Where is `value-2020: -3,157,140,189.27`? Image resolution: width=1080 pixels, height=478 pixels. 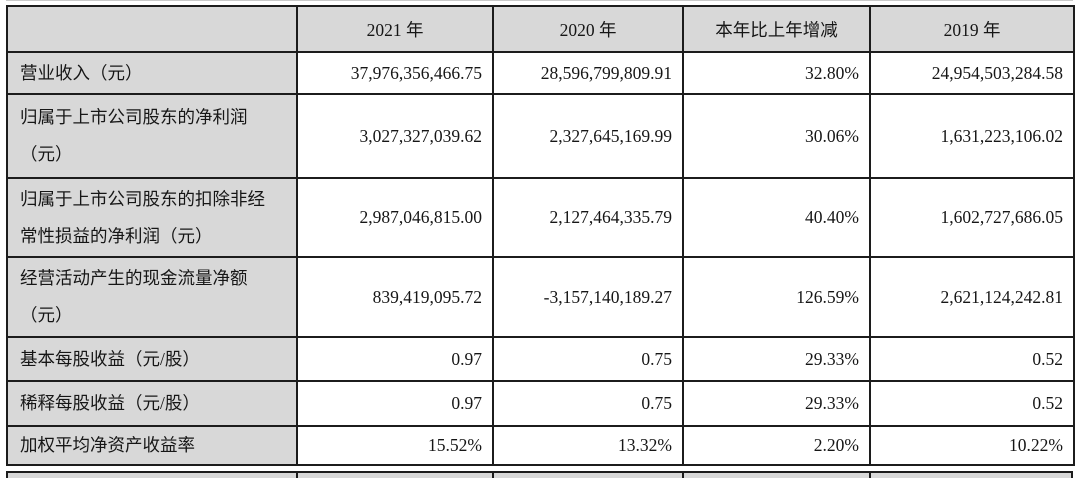
value-2020: -3,157,140,189.27 is located at coordinates (588, 297).